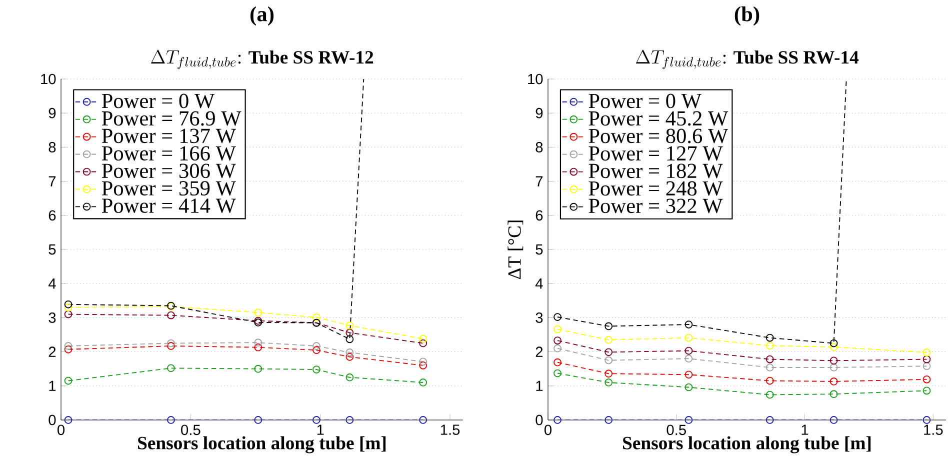  Describe the element at coordinates (658, 136) in the screenshot. I see `legend-label: Power = 80.6 W` at that location.